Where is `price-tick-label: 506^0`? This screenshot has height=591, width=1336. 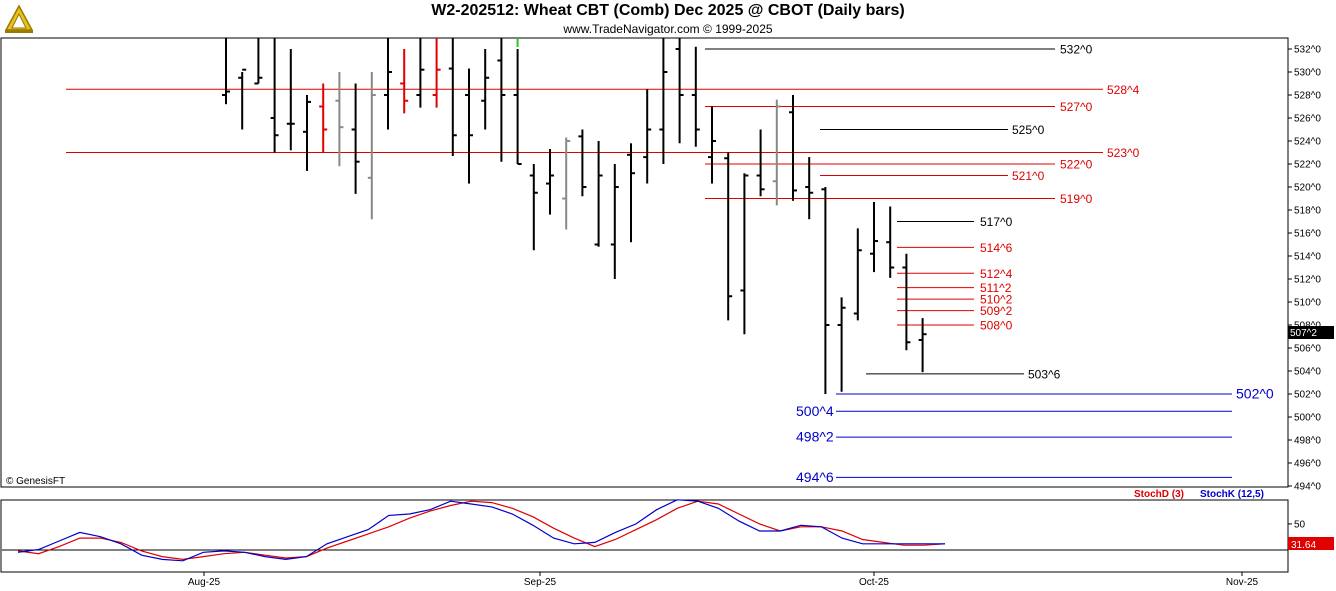 price-tick-label: 506^0 is located at coordinates (1307, 349).